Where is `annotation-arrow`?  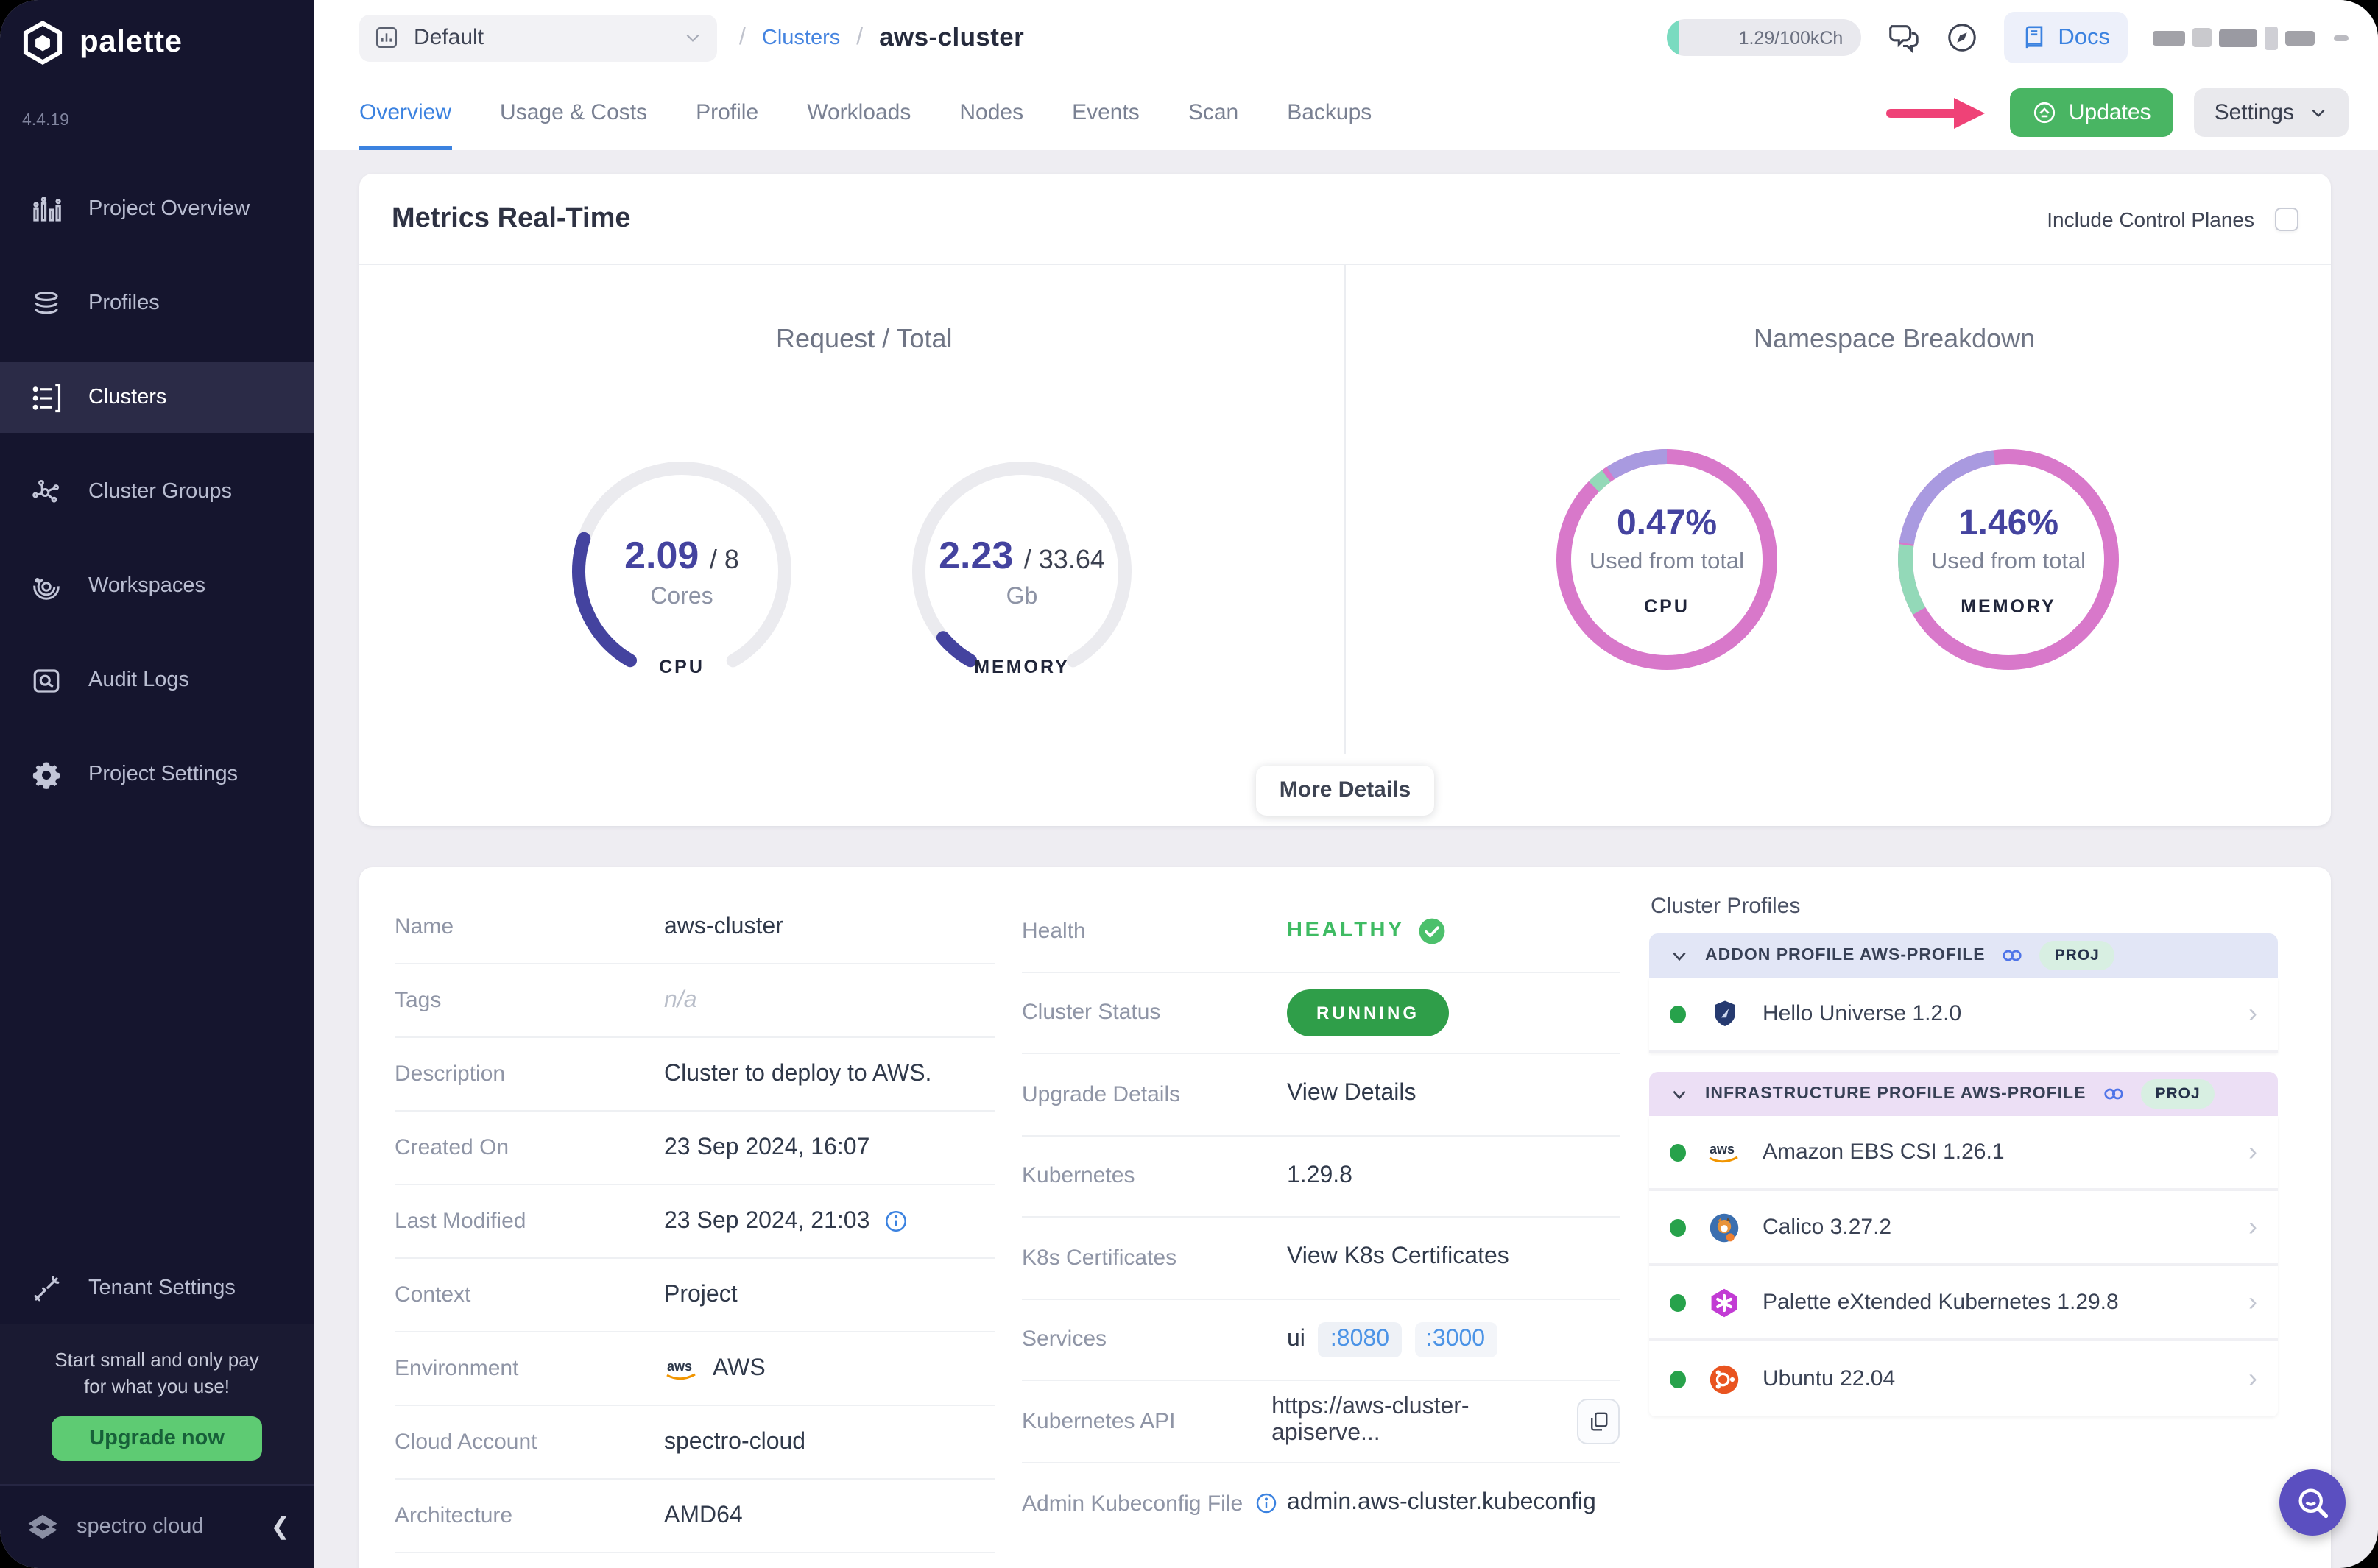 annotation-arrow is located at coordinates (1935, 112).